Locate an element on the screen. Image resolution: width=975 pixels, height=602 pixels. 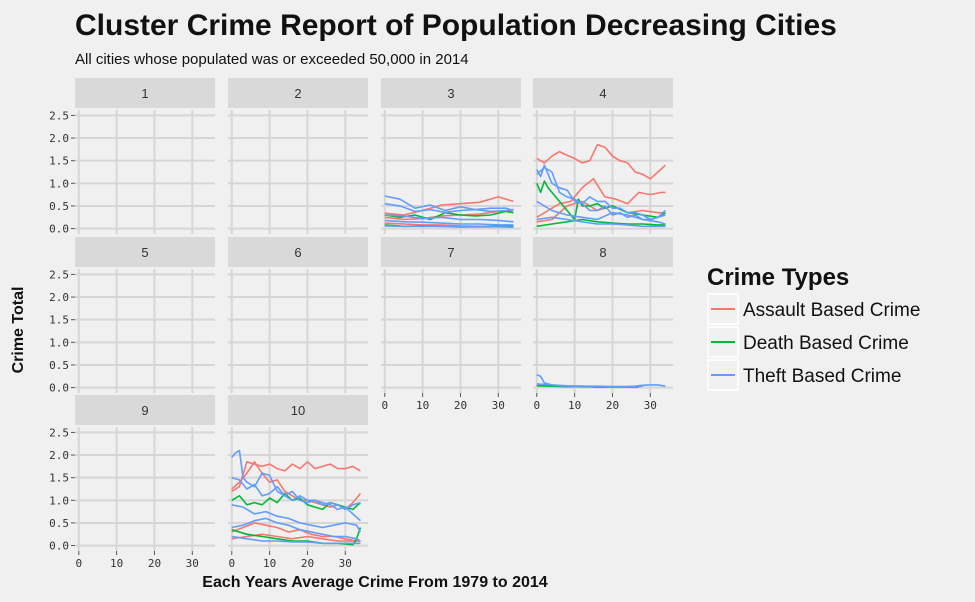
facet-panel: 6 is located at coordinates (298, 315).